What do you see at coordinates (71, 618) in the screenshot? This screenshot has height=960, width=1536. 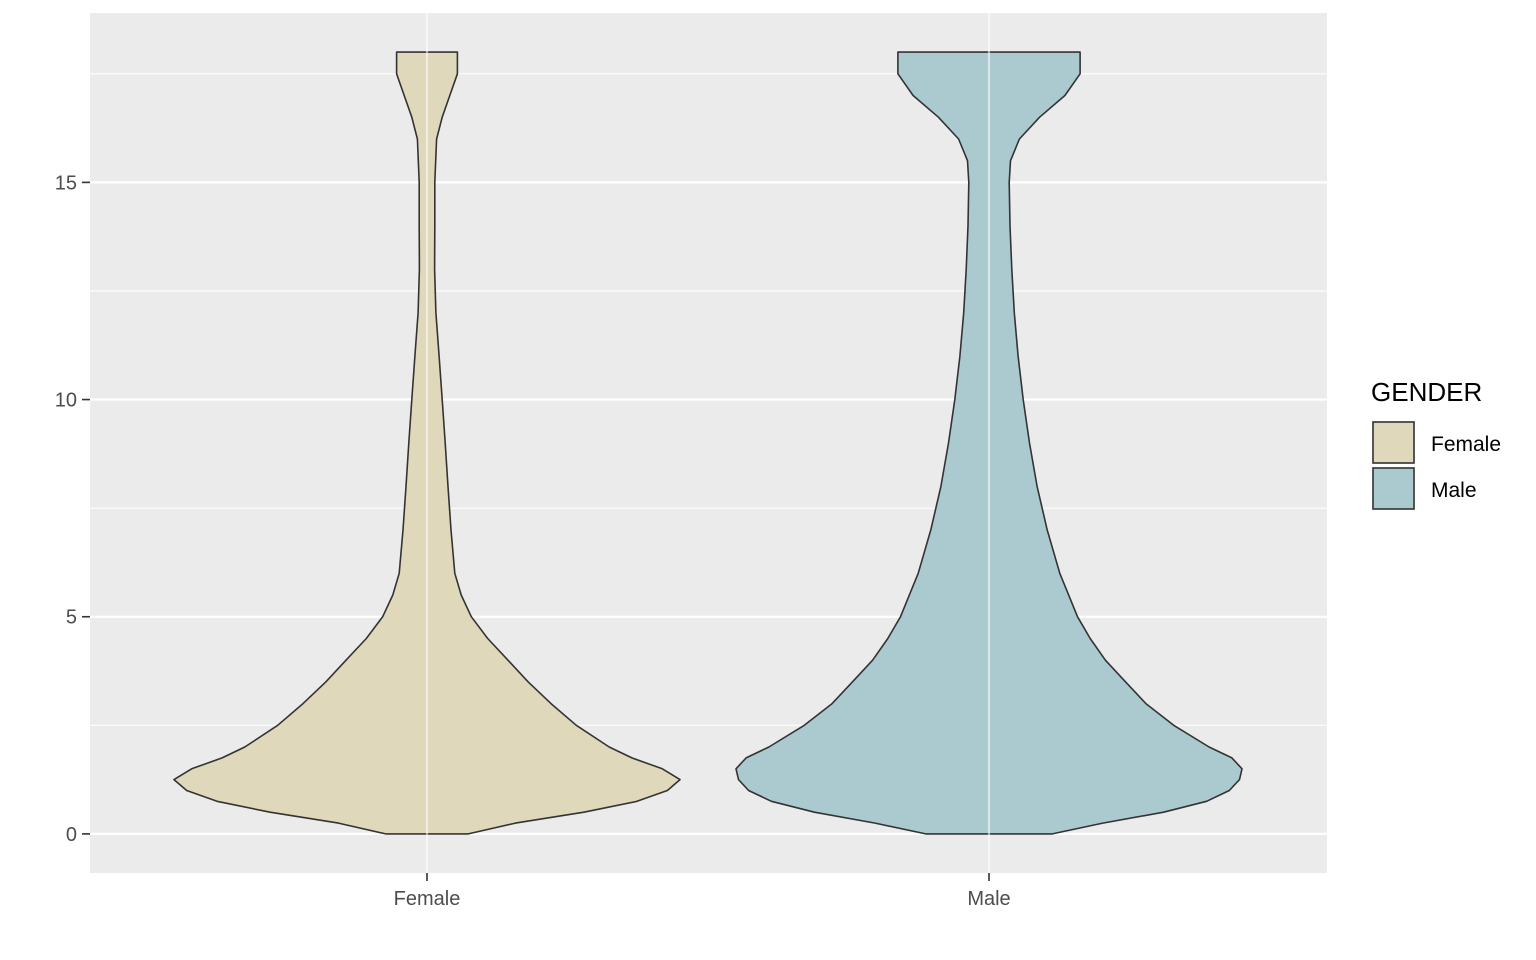 I see `y-tick-label: 5` at bounding box center [71, 618].